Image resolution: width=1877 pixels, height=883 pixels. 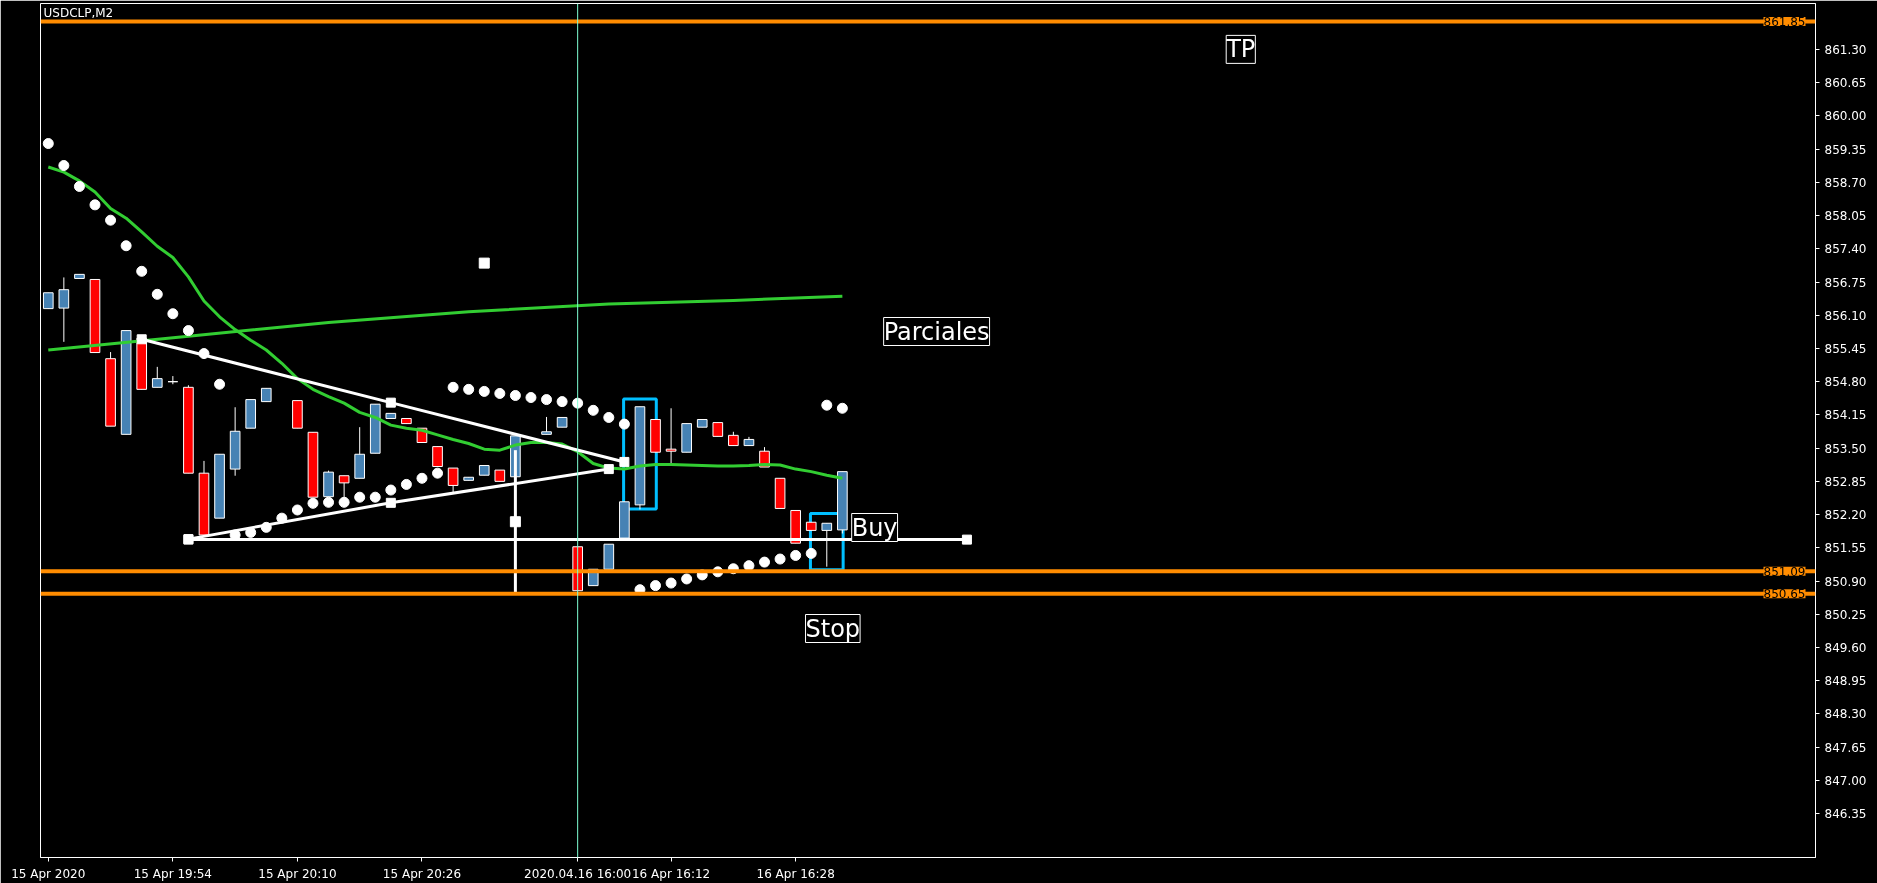 What do you see at coordinates (1845, 814) in the screenshot?
I see `y-tick-label: 846.35` at bounding box center [1845, 814].